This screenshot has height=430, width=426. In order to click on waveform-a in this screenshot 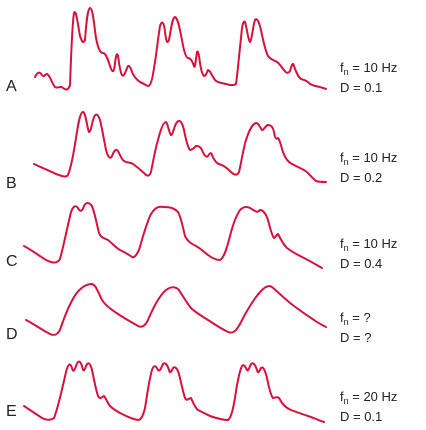, I will do `click(180, 49)`.